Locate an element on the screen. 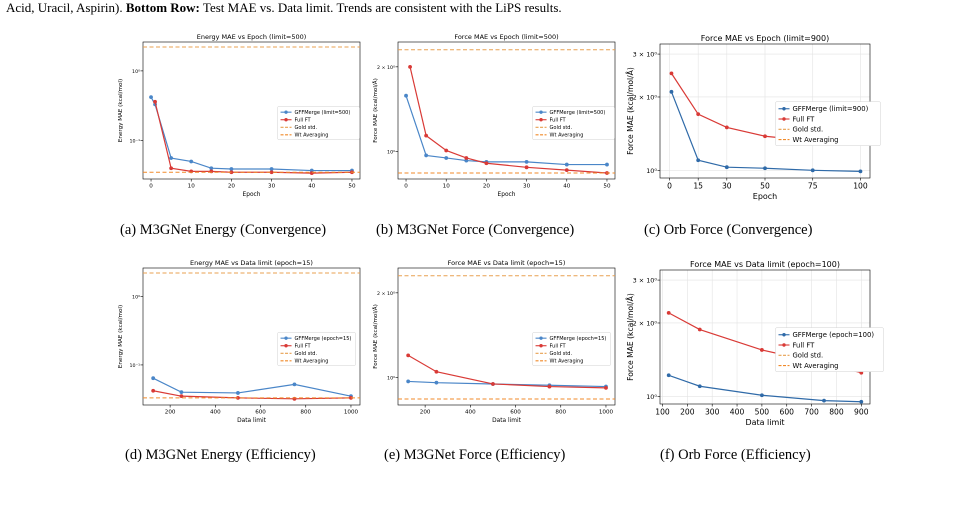 Image resolution: width=961 pixels, height=525 pixels. x-tick-label: 50 is located at coordinates (607, 187).